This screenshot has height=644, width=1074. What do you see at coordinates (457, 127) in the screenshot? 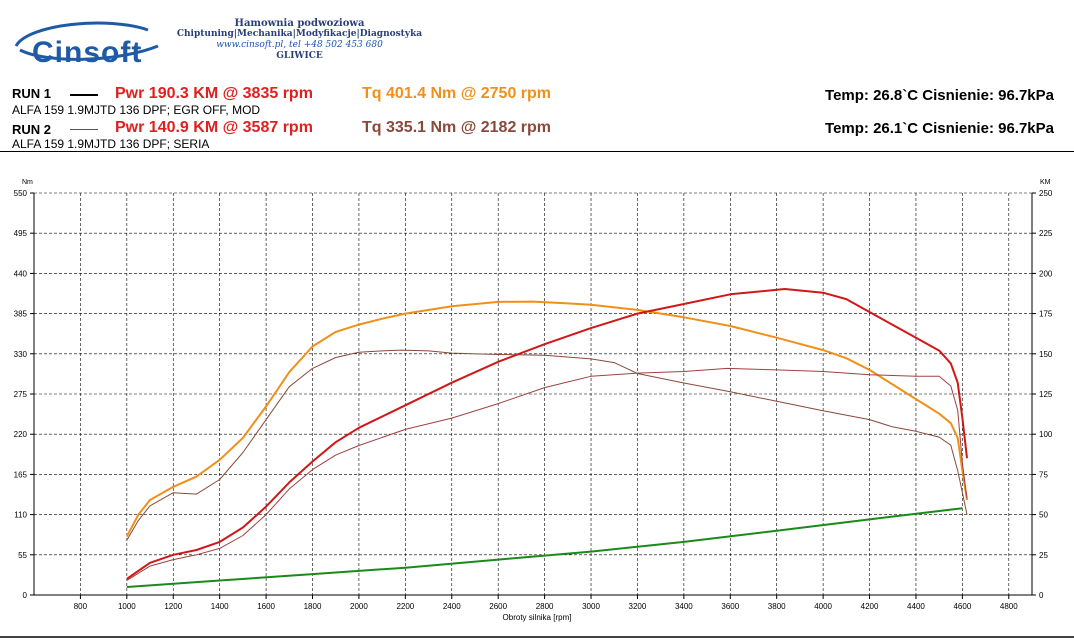
I see `run2-tq: Tq 335.1 Nm @ 2182 rpm` at bounding box center [457, 127].